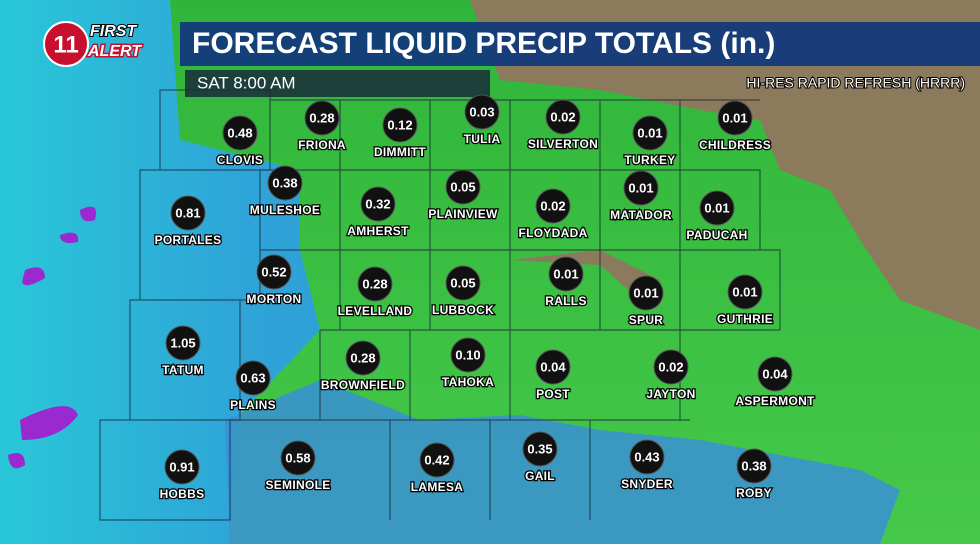 This screenshot has height=544, width=980. What do you see at coordinates (182, 494) in the screenshot?
I see `city-name: HOBBS` at bounding box center [182, 494].